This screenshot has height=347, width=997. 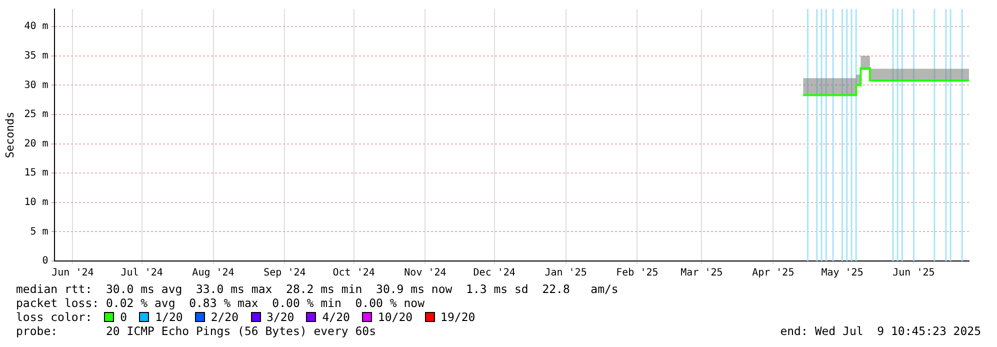 I want to click on y-tick-label: 10 m, so click(x=36, y=202).